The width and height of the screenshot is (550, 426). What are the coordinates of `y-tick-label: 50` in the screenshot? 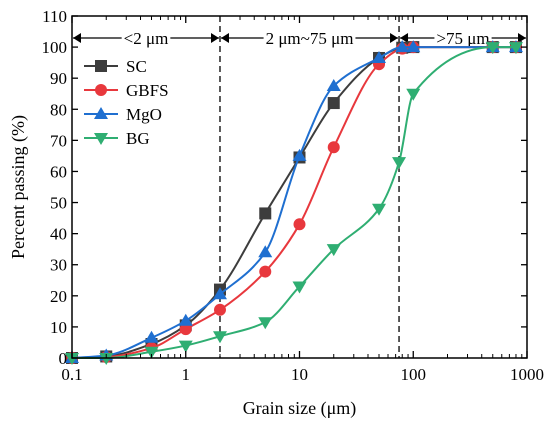 It's located at (58, 203).